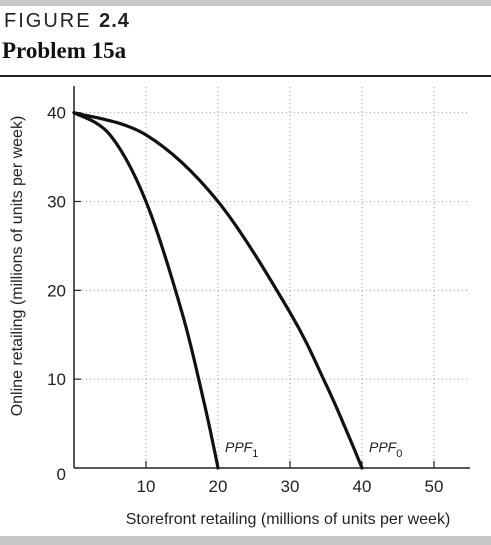 This screenshot has height=545, width=491. Describe the element at coordinates (245, 3) in the screenshot. I see `top-rule` at that location.